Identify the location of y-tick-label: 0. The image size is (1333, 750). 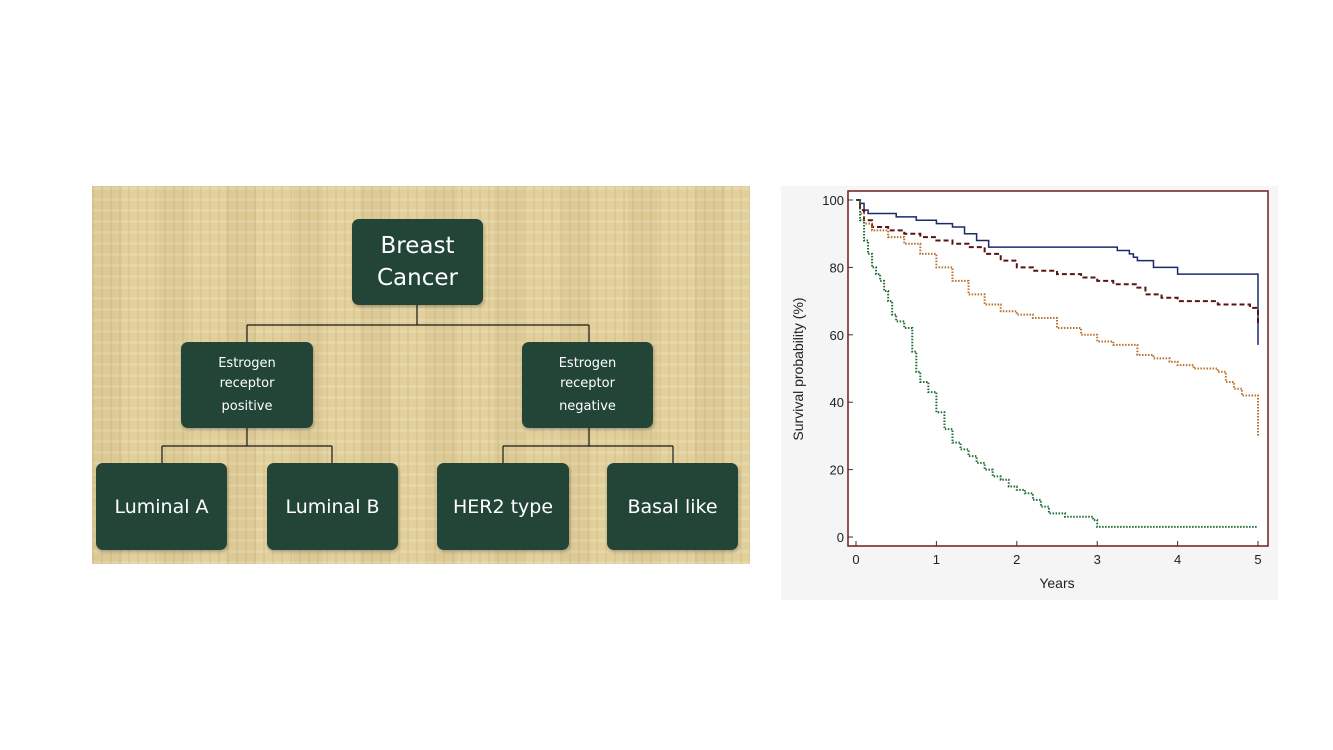
(840, 537).